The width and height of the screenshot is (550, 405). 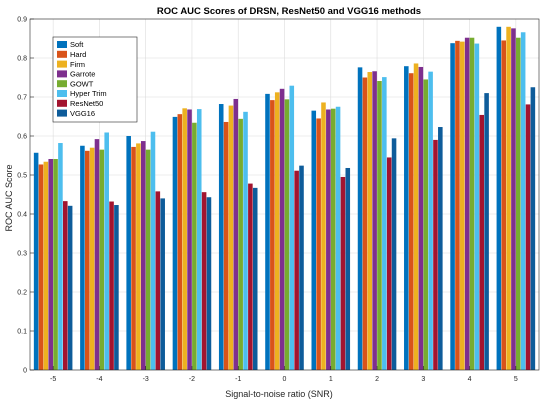 I want to click on y-tick-label: 0.4, so click(x=22, y=215).